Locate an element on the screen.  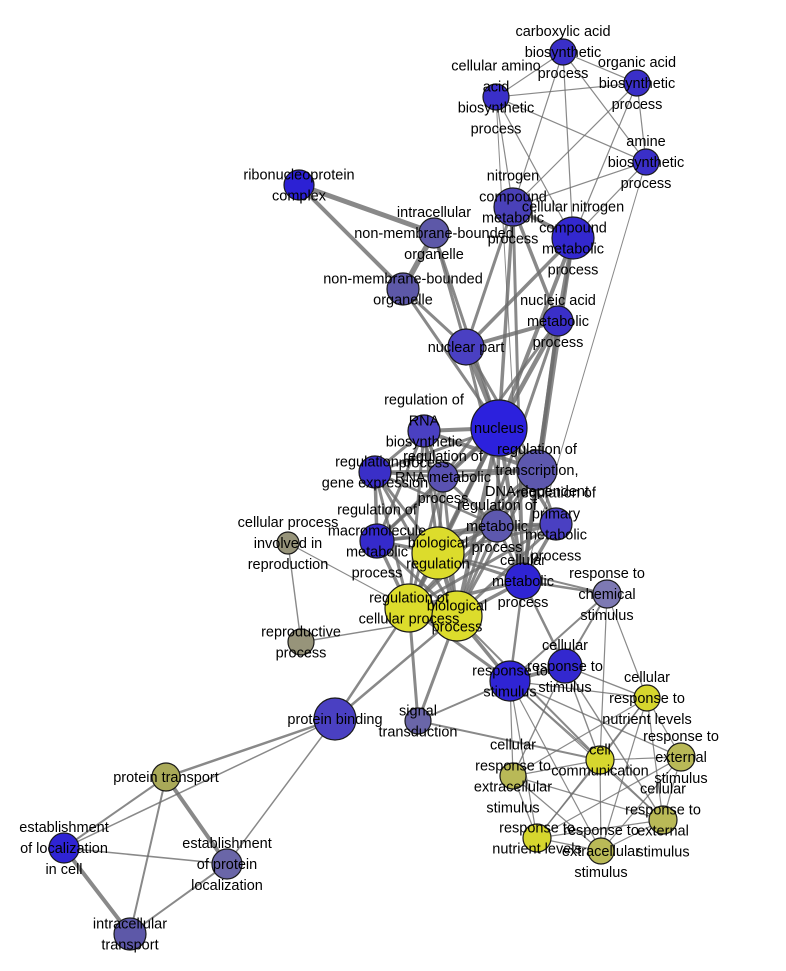
edge-protein-binding--establishment-of-localization-in-cell is located at coordinates (199, 783).